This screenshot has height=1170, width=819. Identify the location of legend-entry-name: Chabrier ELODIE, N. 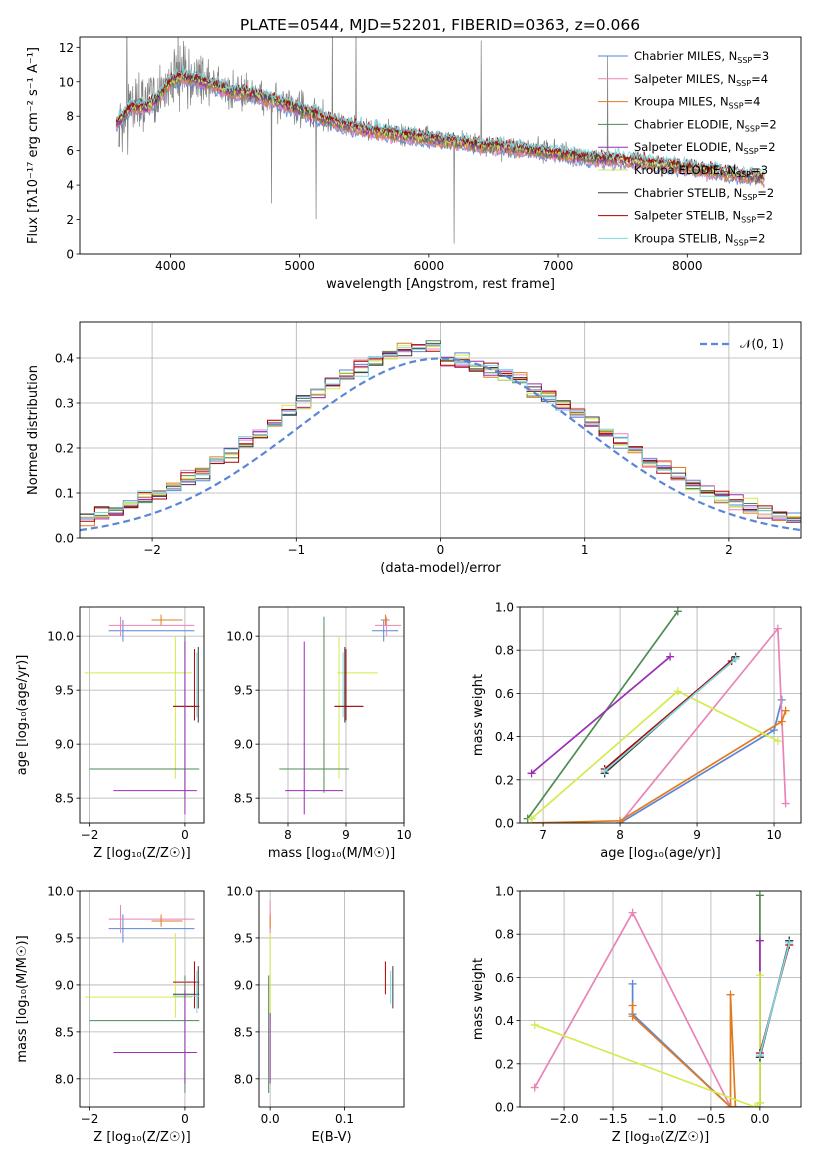
(689, 124).